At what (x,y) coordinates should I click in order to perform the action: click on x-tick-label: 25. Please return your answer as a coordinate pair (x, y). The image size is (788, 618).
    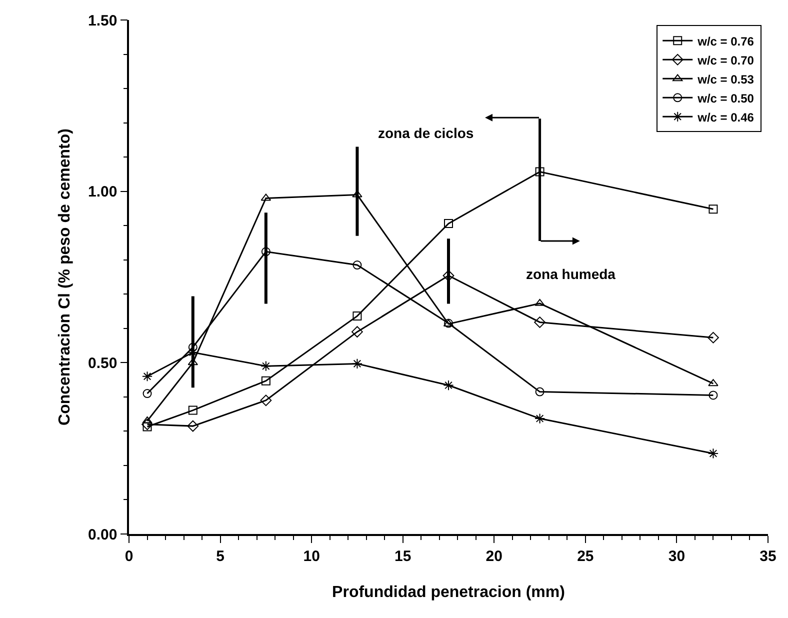
    Looking at the image, I should click on (585, 556).